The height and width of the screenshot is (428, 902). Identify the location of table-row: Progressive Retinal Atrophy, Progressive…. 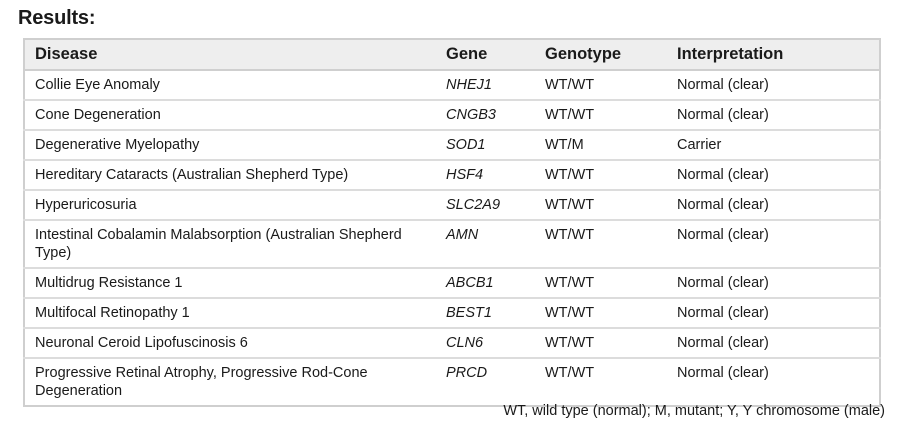
(452, 382).